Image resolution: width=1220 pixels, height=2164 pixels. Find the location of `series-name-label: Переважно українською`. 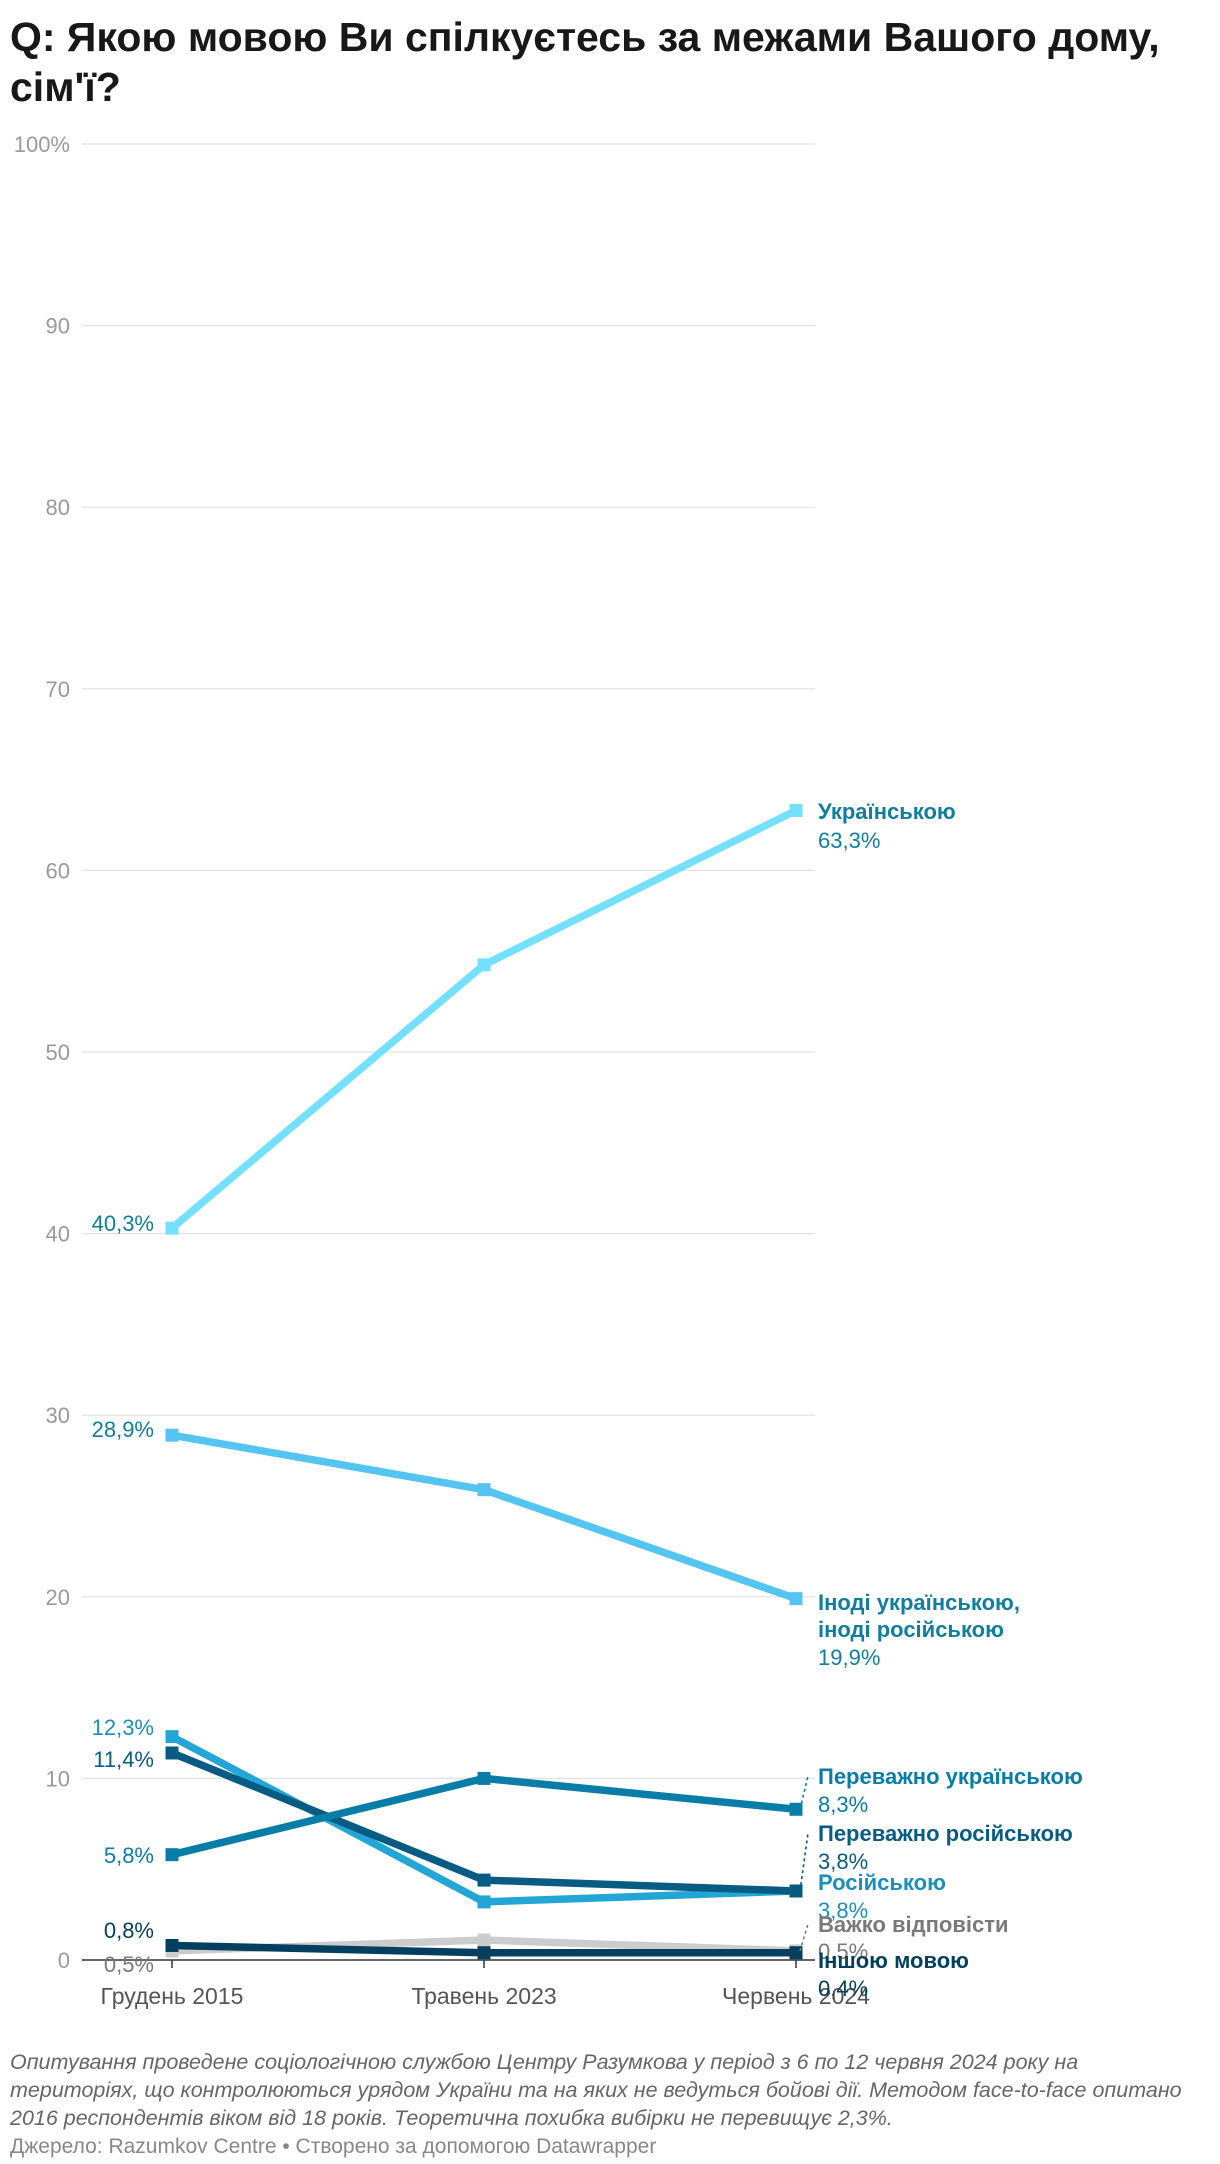

series-name-label: Переважно українською is located at coordinates (950, 1776).